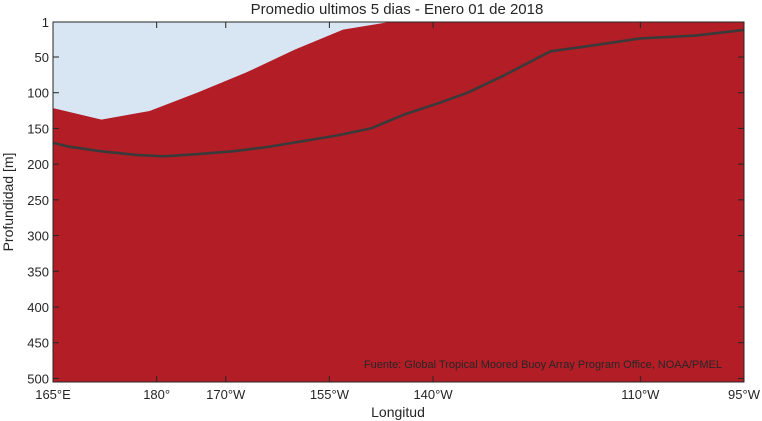  I want to click on x-axis-label: Longitud, so click(398, 412).